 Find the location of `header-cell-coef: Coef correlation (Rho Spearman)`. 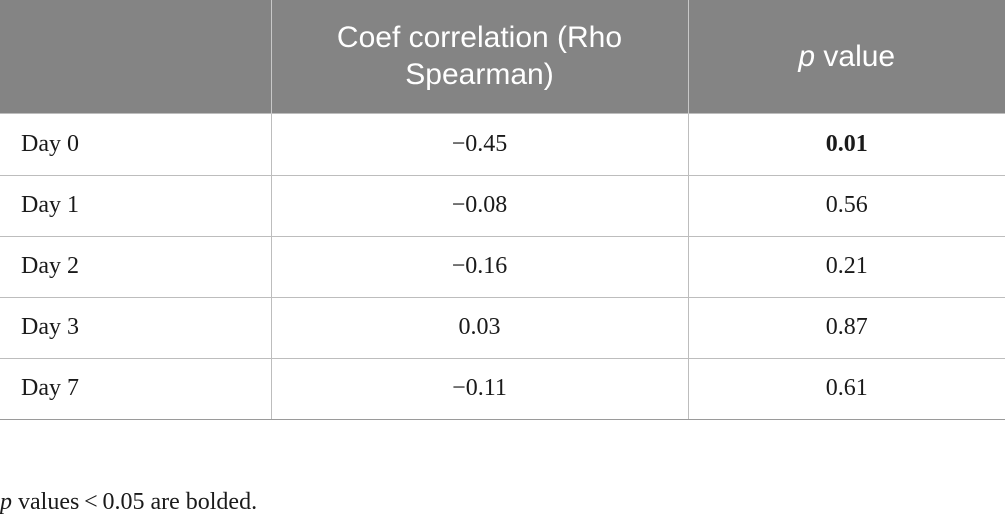

header-cell-coef: Coef correlation (Rho Spearman) is located at coordinates (479, 56).